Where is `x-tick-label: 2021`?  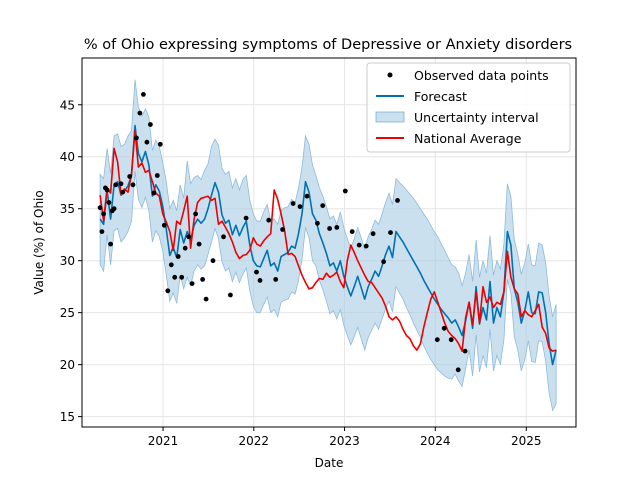
x-tick-label: 2021 is located at coordinates (163, 441).